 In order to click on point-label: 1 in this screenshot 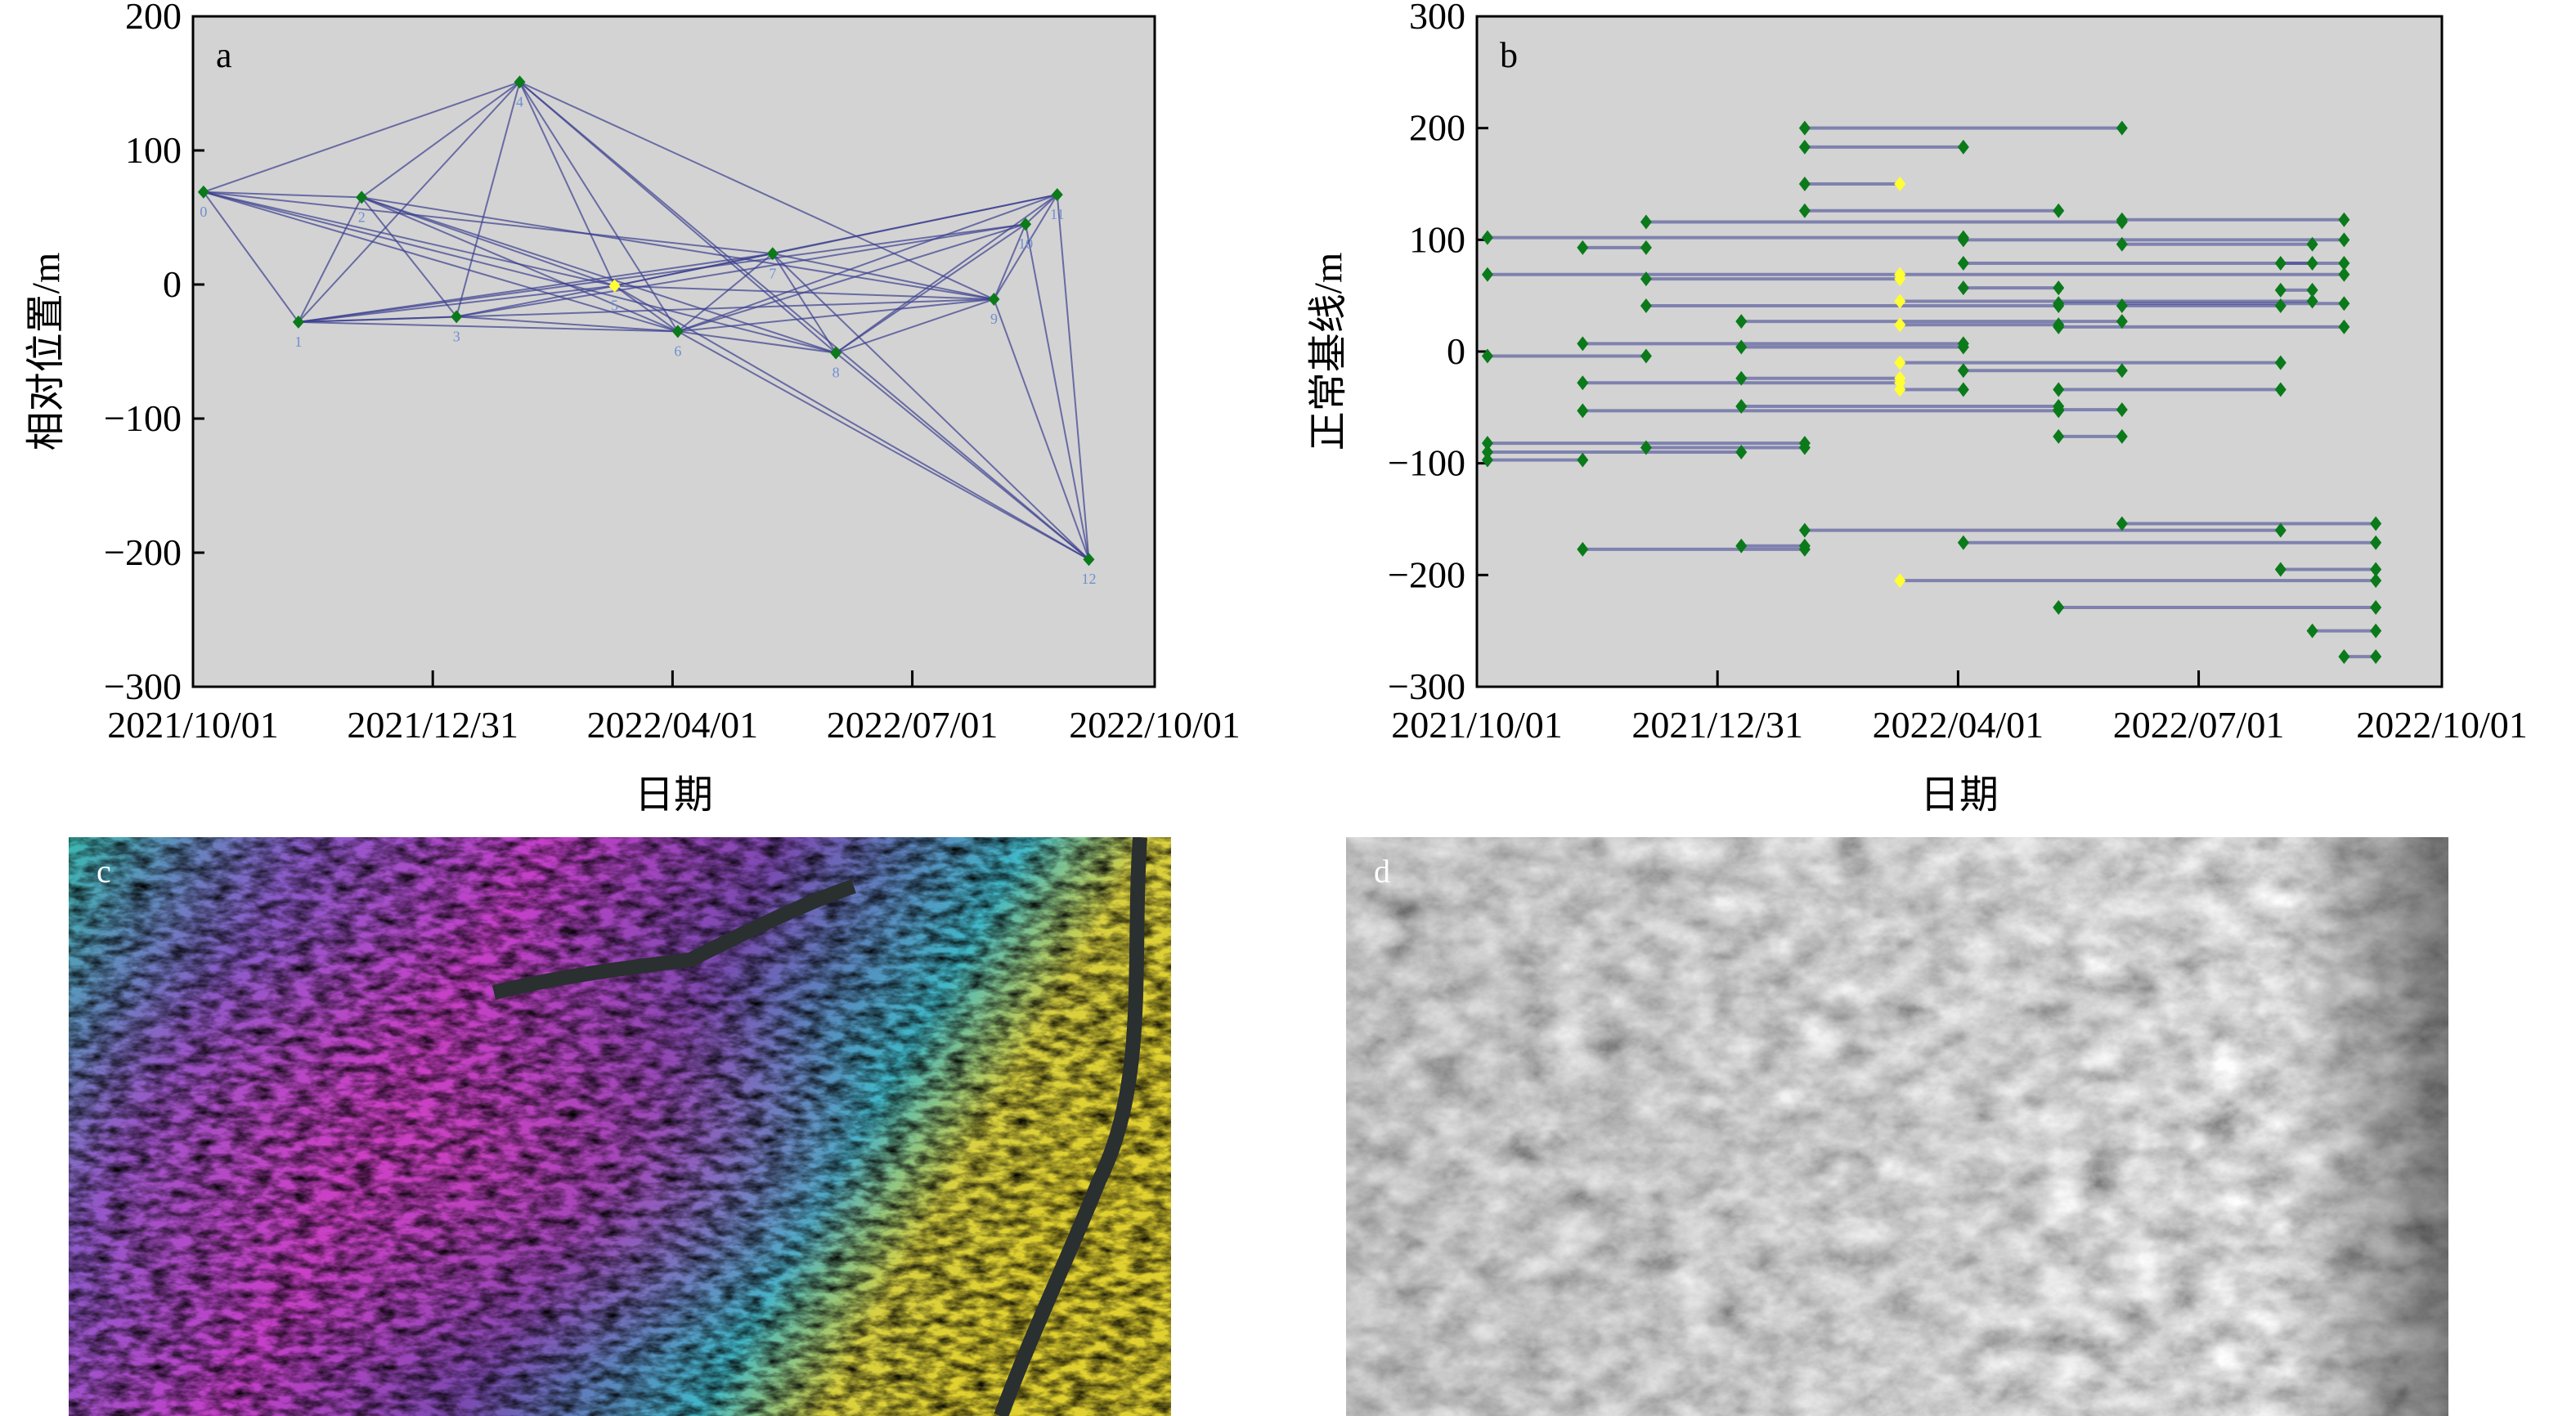, I will do `click(298, 342)`.